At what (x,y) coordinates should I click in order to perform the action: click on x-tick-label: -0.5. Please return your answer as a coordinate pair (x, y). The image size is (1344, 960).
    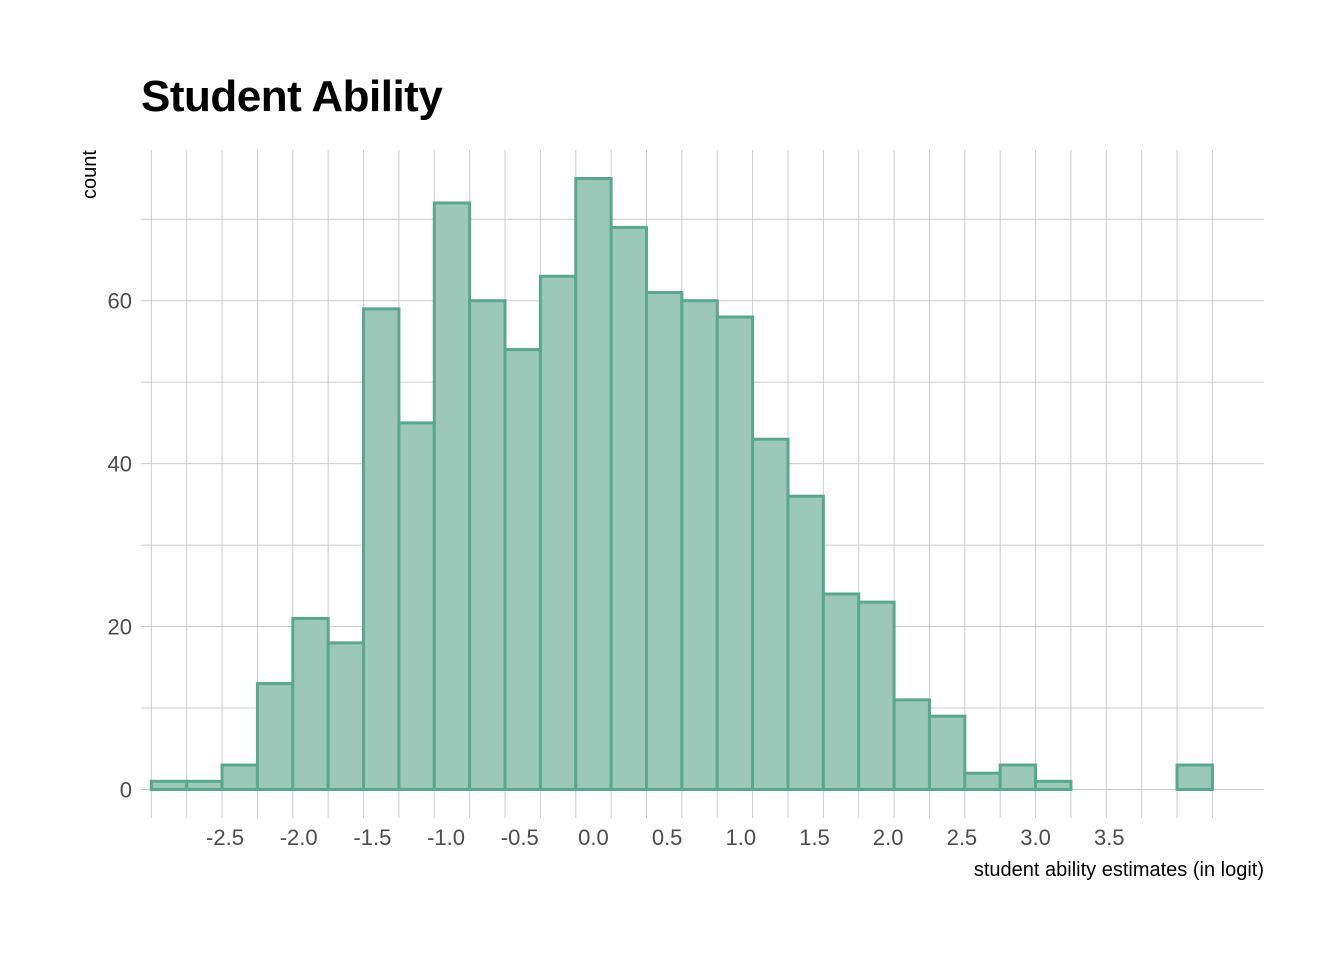
    Looking at the image, I should click on (520, 837).